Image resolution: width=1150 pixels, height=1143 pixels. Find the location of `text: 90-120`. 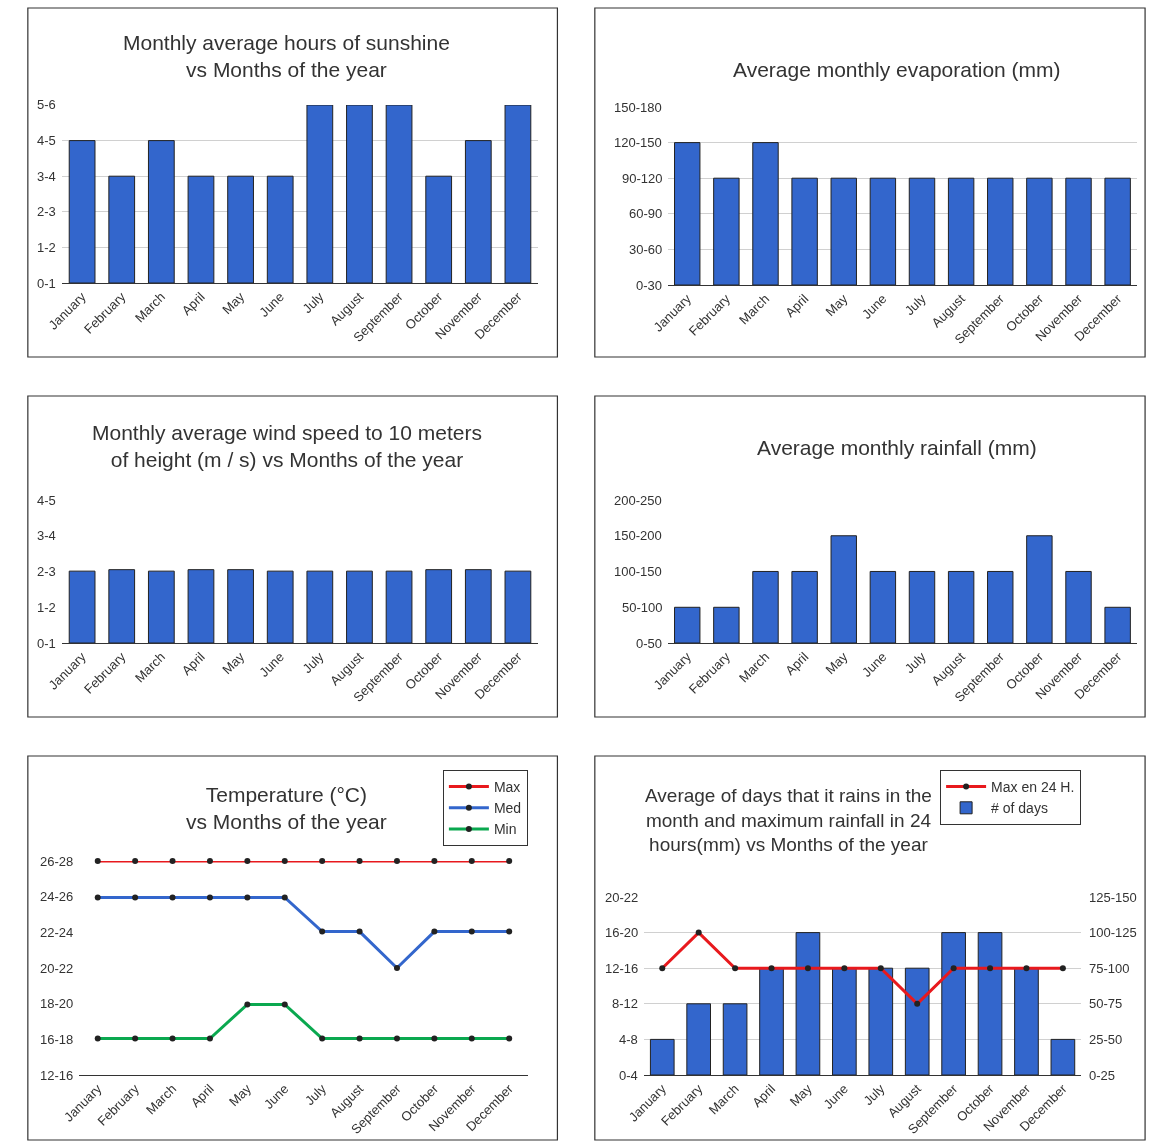

text: 90-120 is located at coordinates (642, 178).